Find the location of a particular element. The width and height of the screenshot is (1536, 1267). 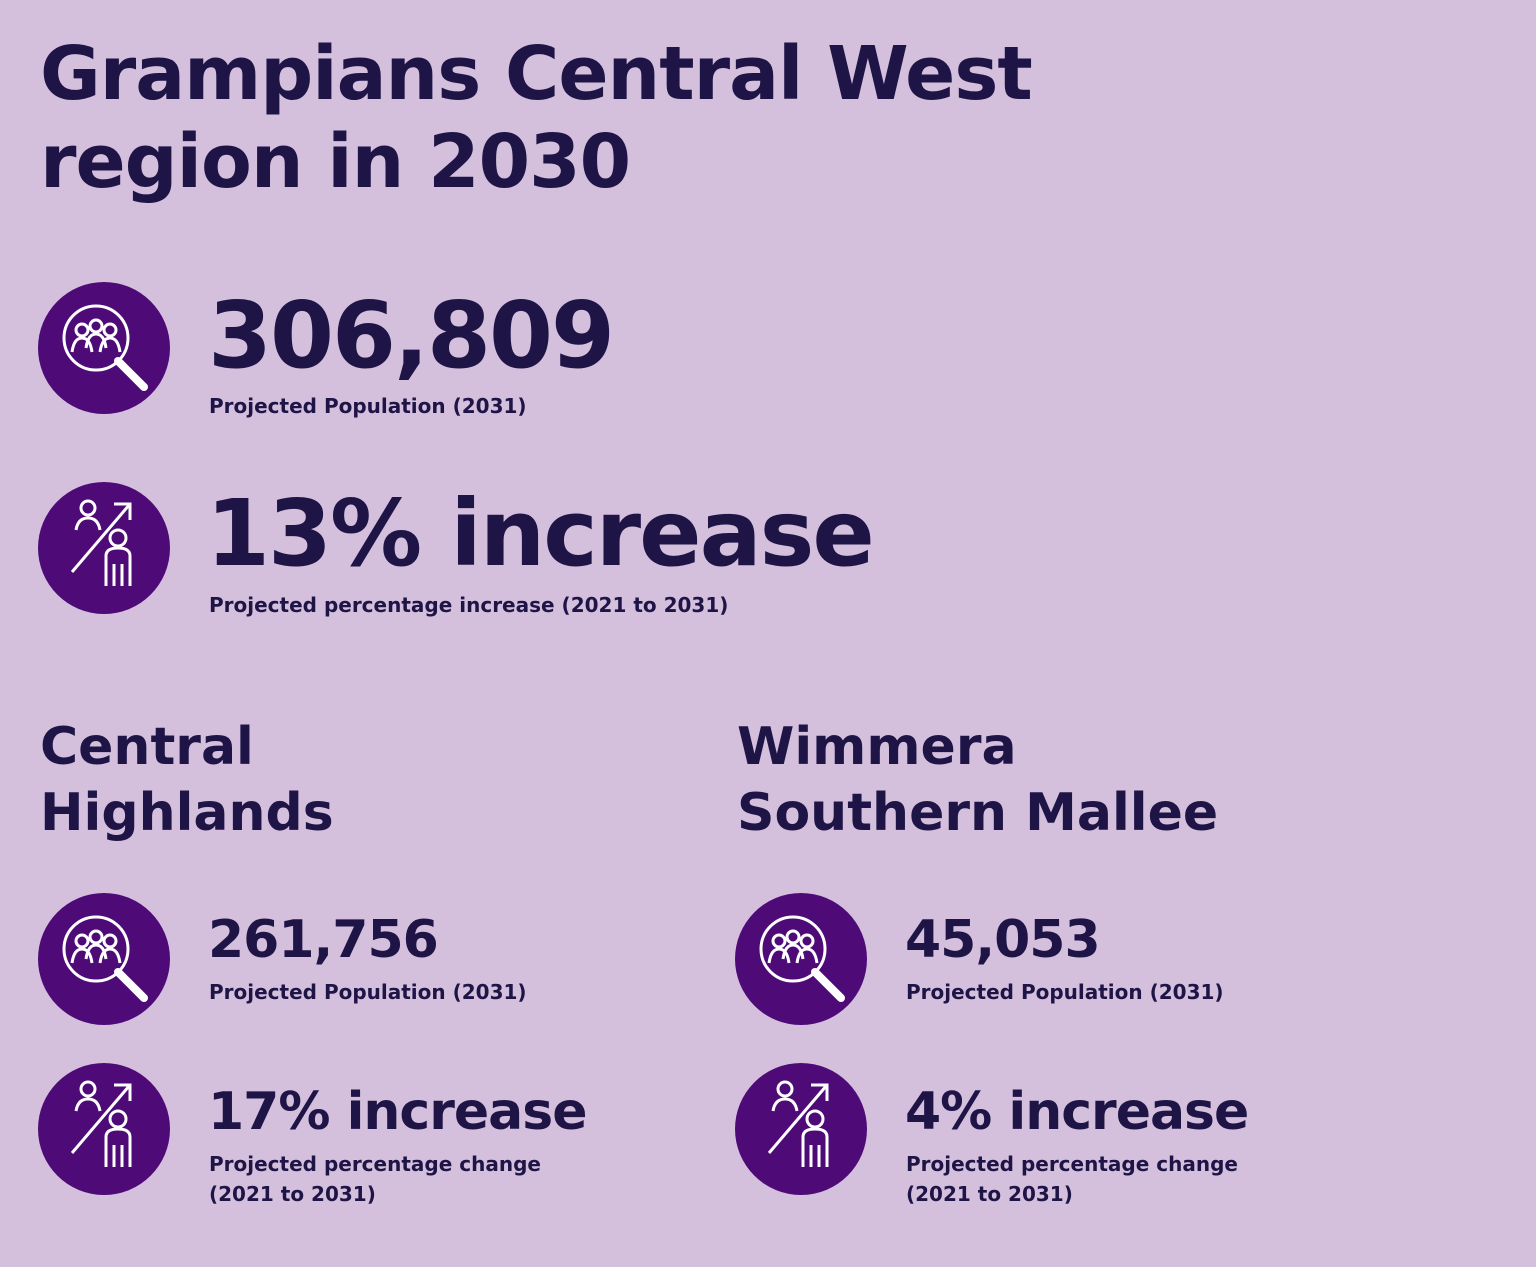

title: Grampians Central West region in 2030 is located at coordinates (536, 118).